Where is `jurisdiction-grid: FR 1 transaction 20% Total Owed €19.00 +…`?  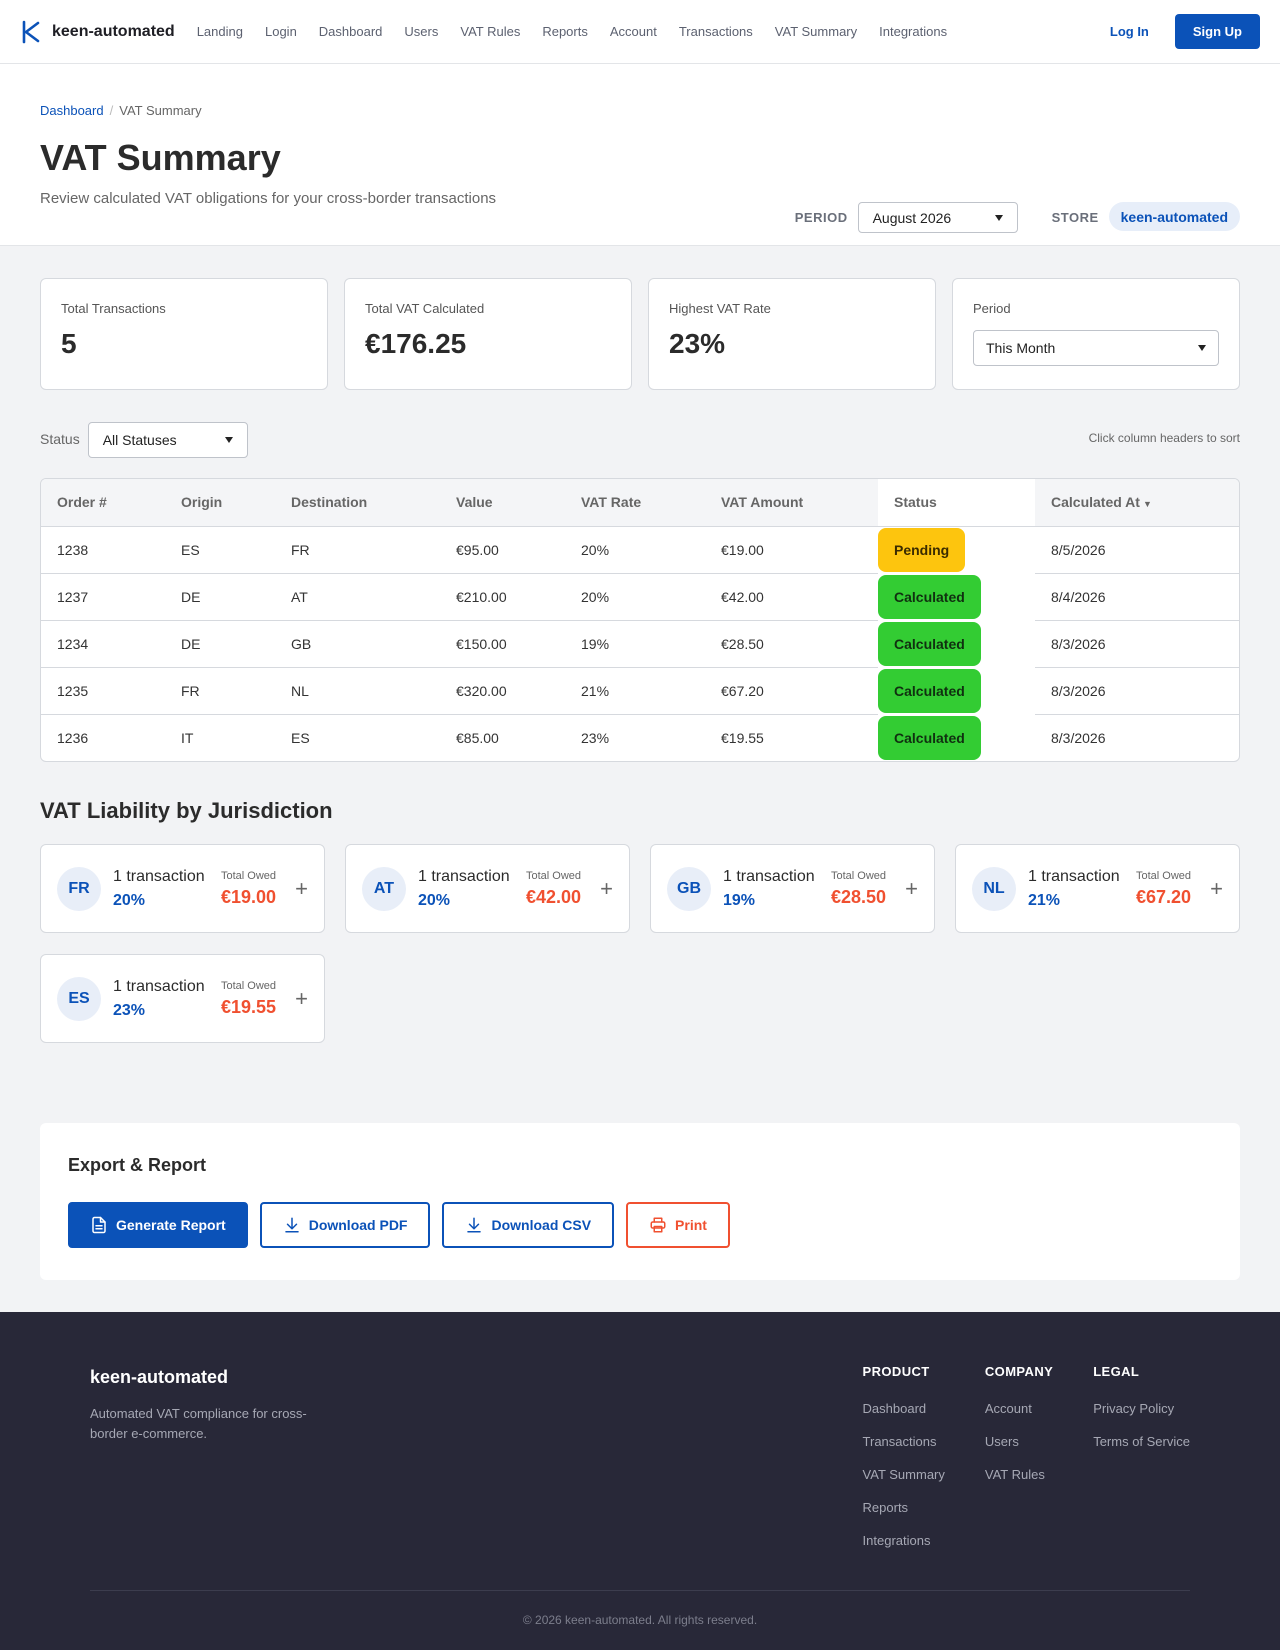
jurisdiction-grid: FR 1 transaction 20% Total Owed €19.00 +… is located at coordinates (640, 943).